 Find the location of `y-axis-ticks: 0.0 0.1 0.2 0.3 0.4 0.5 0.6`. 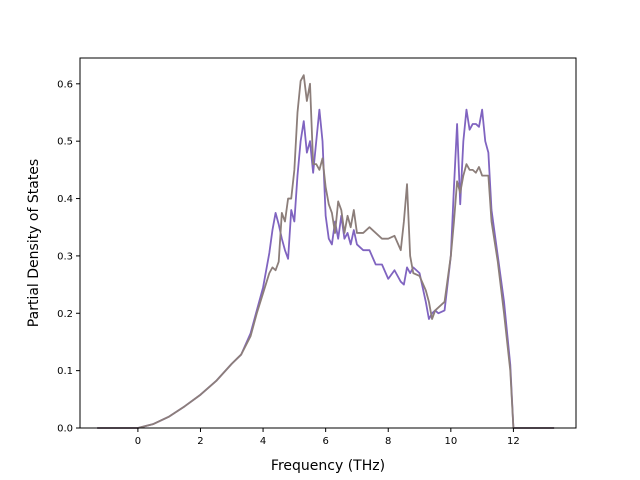

y-axis-ticks: 0.0 0.1 0.2 0.3 0.4 0.5 0.6 is located at coordinates (68, 257).